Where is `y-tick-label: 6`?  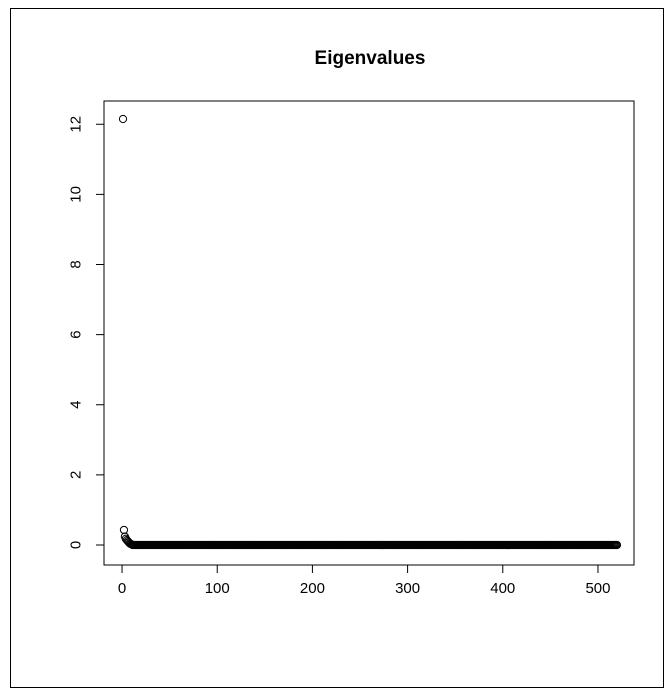
y-tick-label: 6 is located at coordinates (76, 334).